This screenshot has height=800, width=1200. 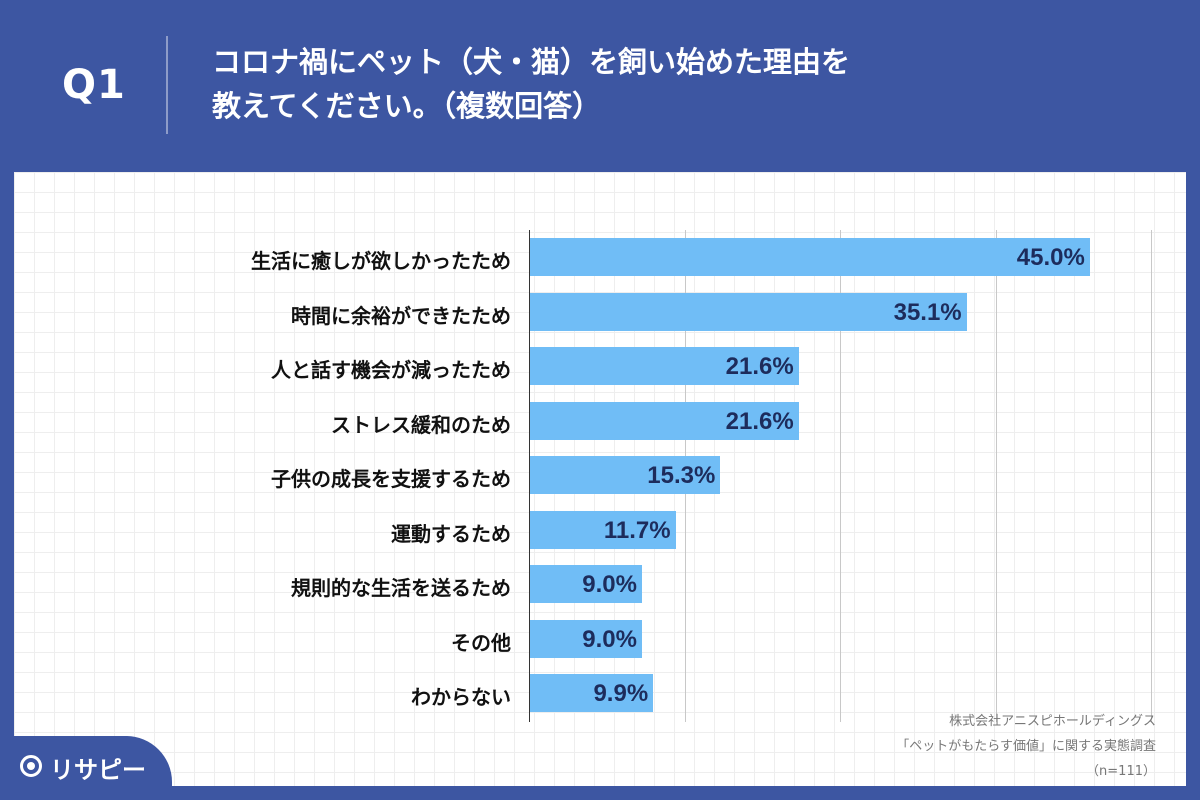 What do you see at coordinates (407, 106) in the screenshot?
I see `question-line-2: 教えてください。（複数回答）` at bounding box center [407, 106].